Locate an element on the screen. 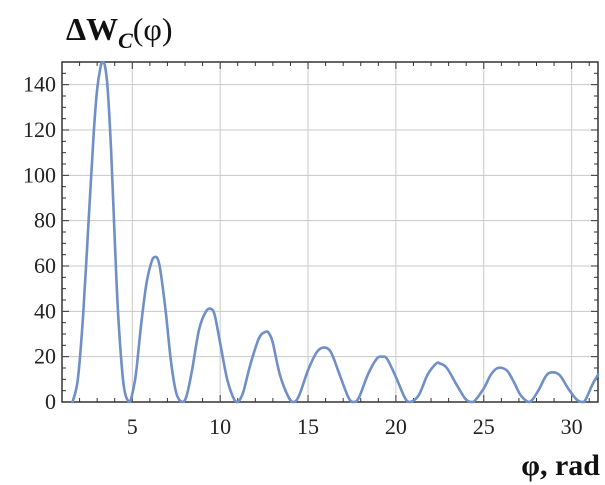 Image resolution: width=605 pixels, height=485 pixels. x-tick-label: 30 is located at coordinates (572, 426).